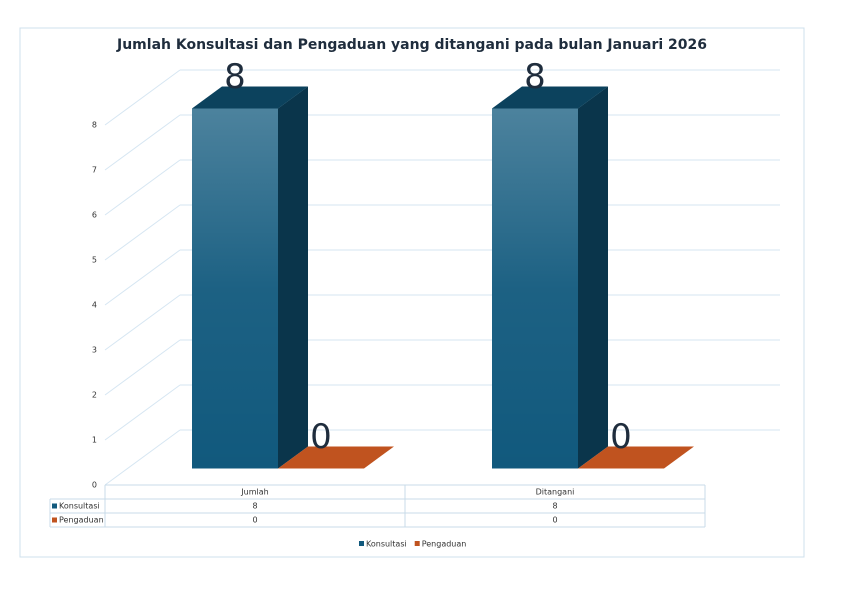 This screenshot has height=599, width=842. What do you see at coordinates (94, 125) in the screenshot?
I see `y-tick-label: 8` at bounding box center [94, 125].